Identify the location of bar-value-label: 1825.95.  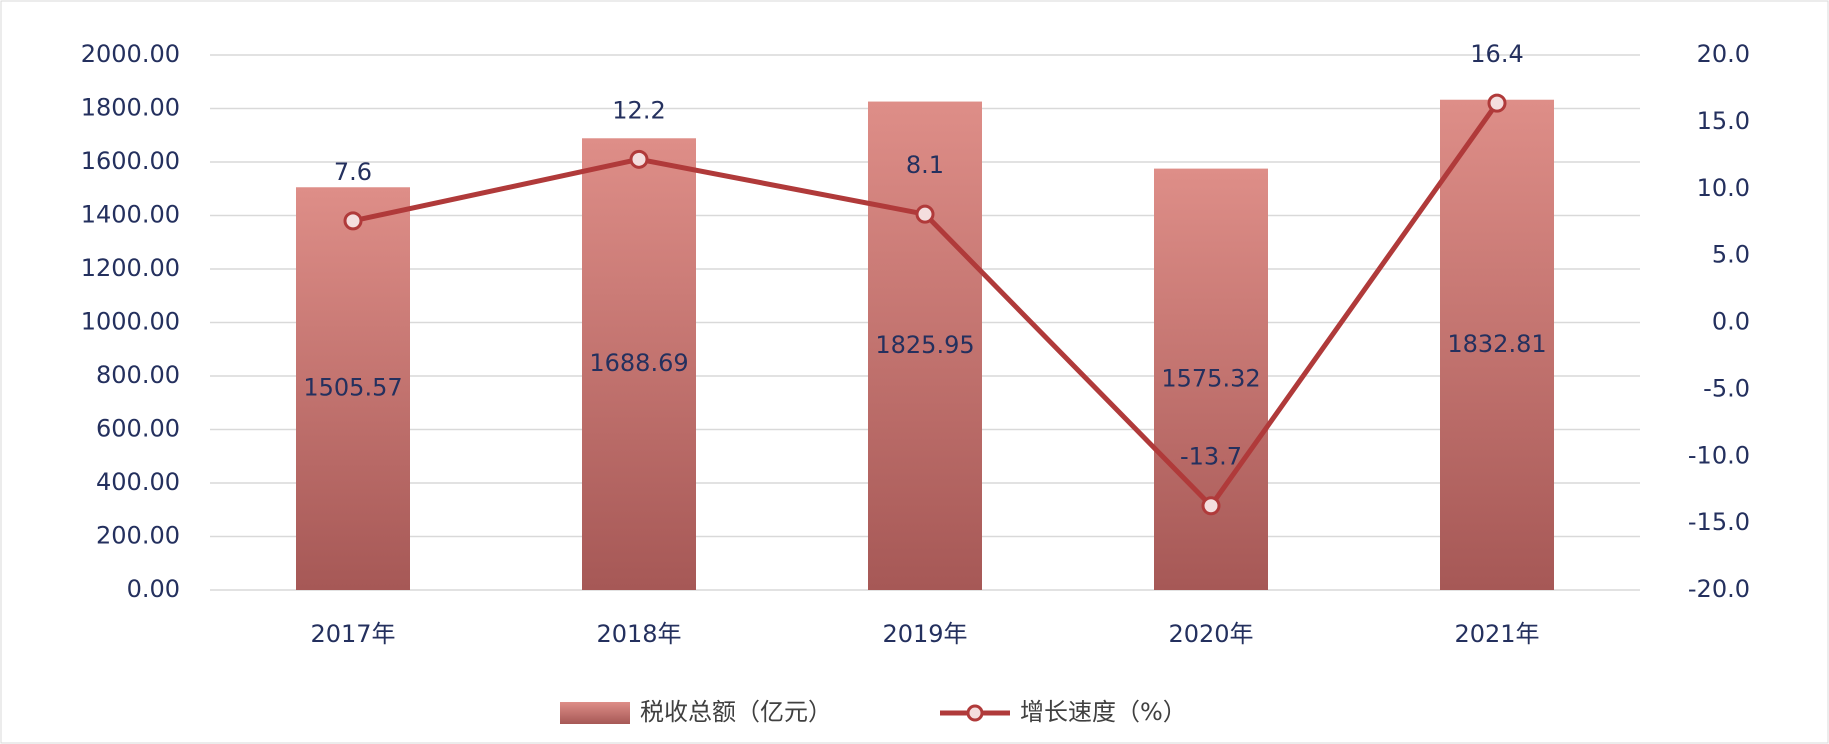
(924, 345).